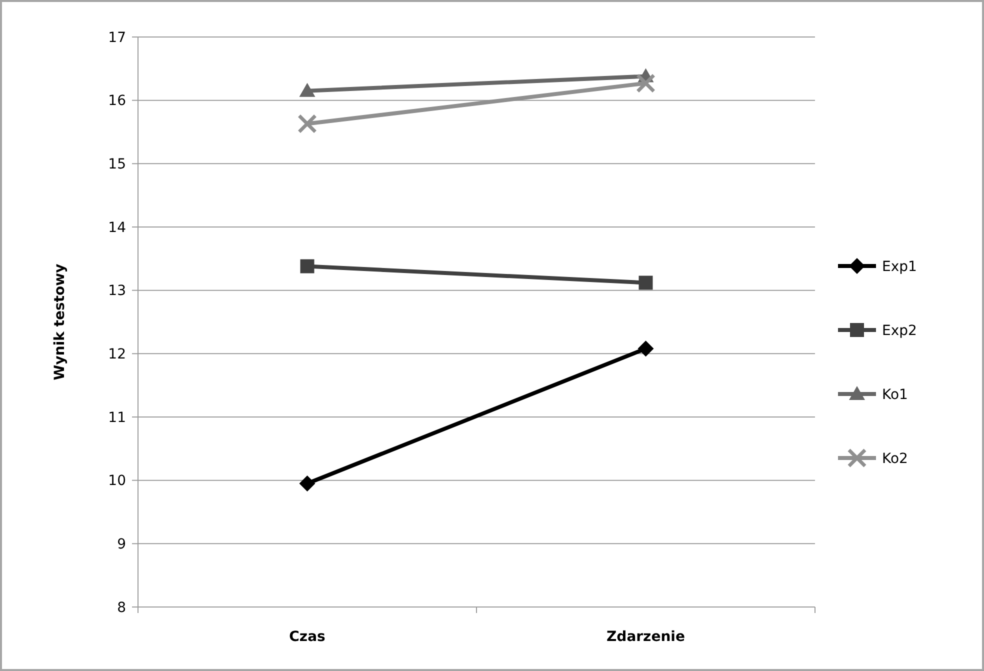 Image resolution: width=984 pixels, height=671 pixels. I want to click on y-tick-label: 14, so click(117, 228).